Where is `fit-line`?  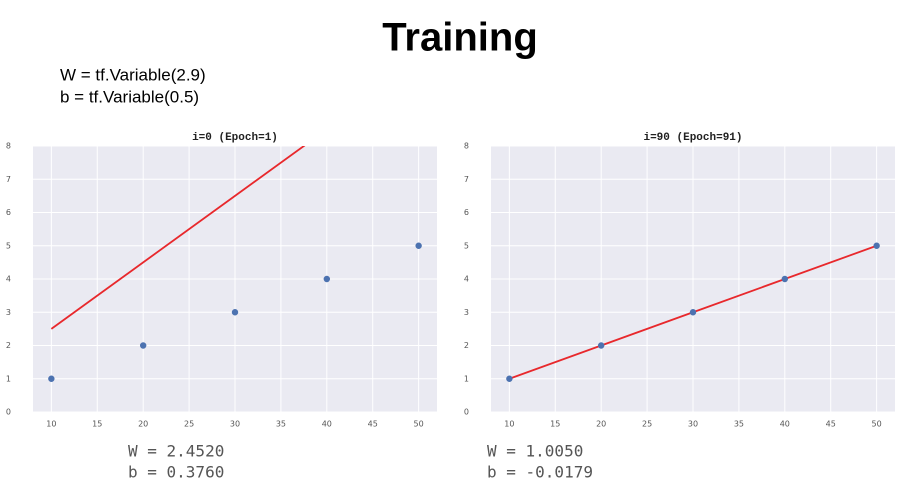 fit-line is located at coordinates (178, 238).